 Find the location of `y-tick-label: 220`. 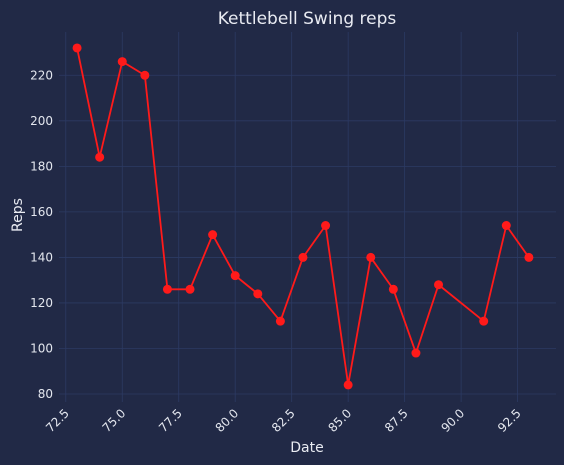

y-tick-label: 220 is located at coordinates (41, 75).